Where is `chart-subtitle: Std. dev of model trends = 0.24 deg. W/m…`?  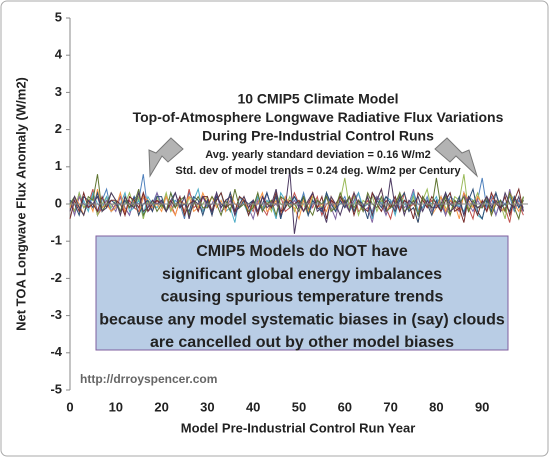 chart-subtitle: Std. dev of model trends = 0.24 deg. W/m… is located at coordinates (318, 171).